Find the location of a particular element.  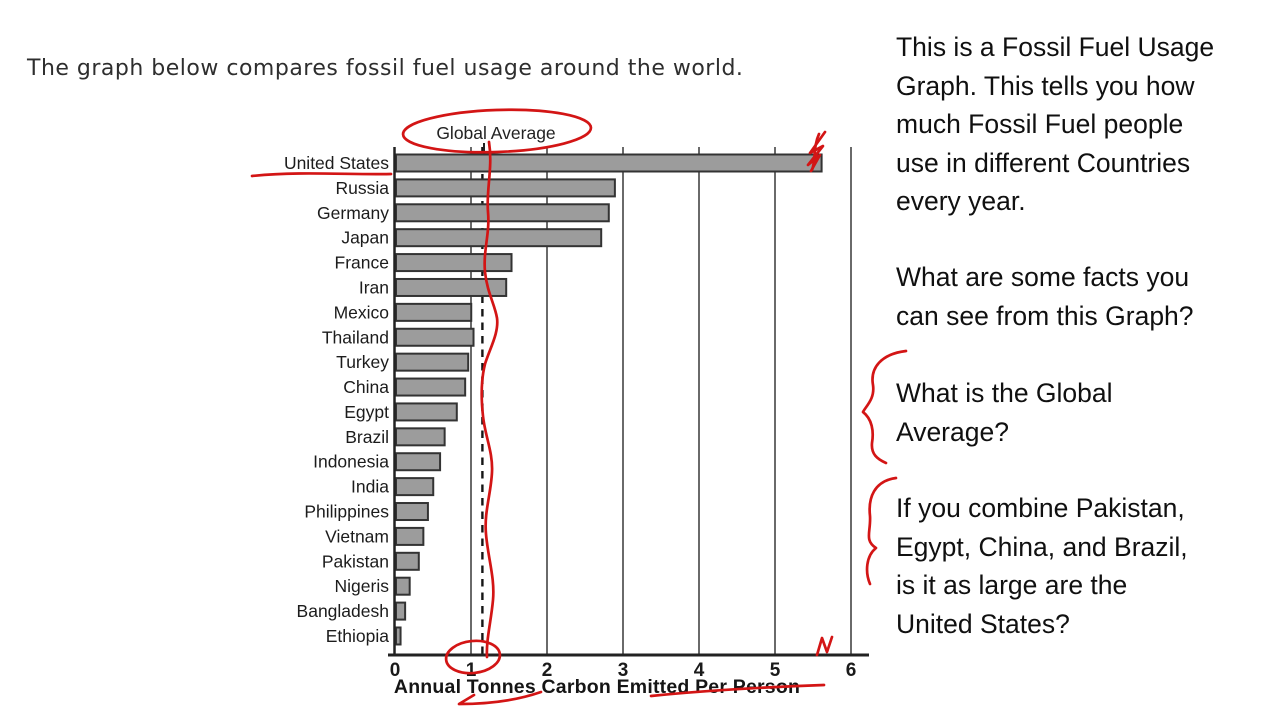

tick-one-circle-annotation is located at coordinates (473, 657).